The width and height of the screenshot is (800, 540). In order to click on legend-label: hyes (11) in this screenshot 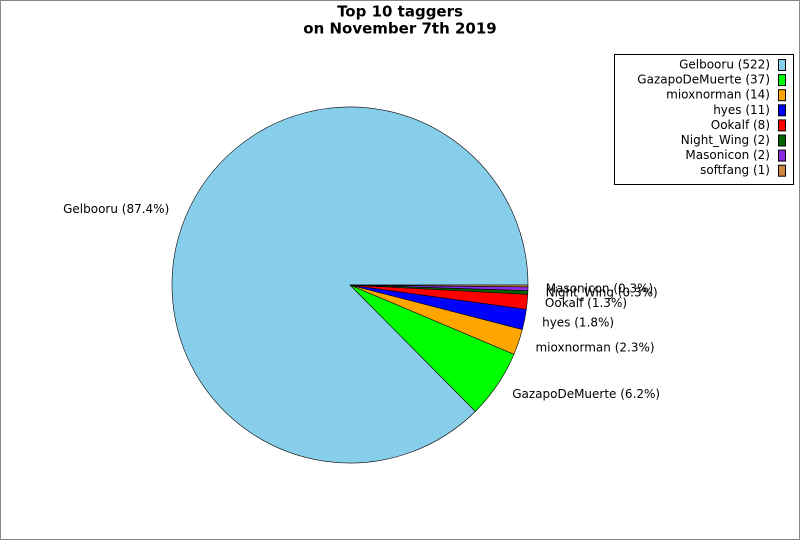, I will do `click(741, 110)`.